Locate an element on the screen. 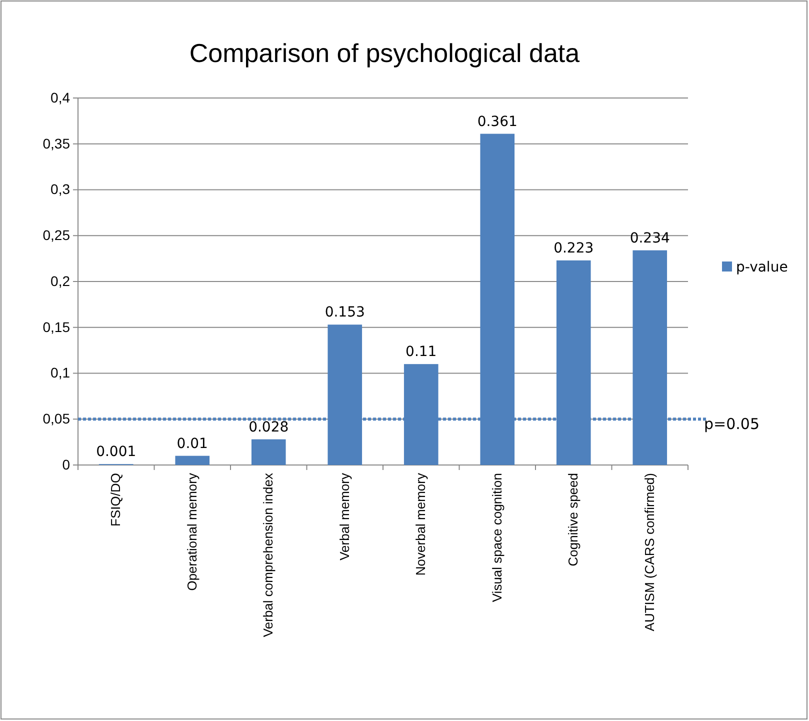  y-tick-label: 0,1 is located at coordinates (60, 372).